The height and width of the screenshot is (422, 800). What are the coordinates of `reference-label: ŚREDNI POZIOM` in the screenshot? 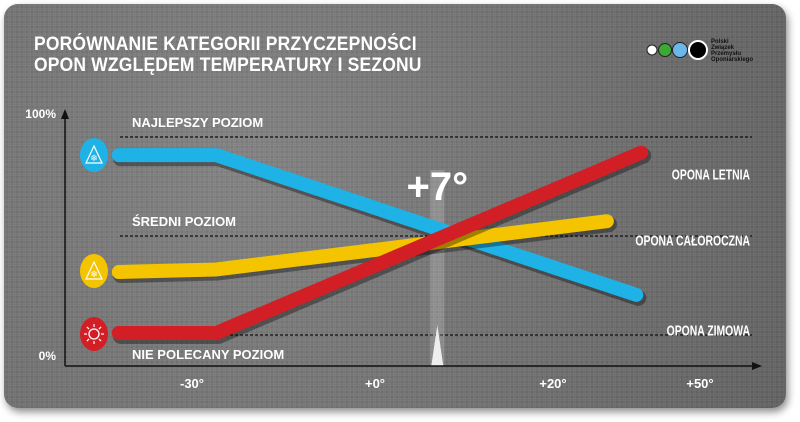 It's located at (184, 221).